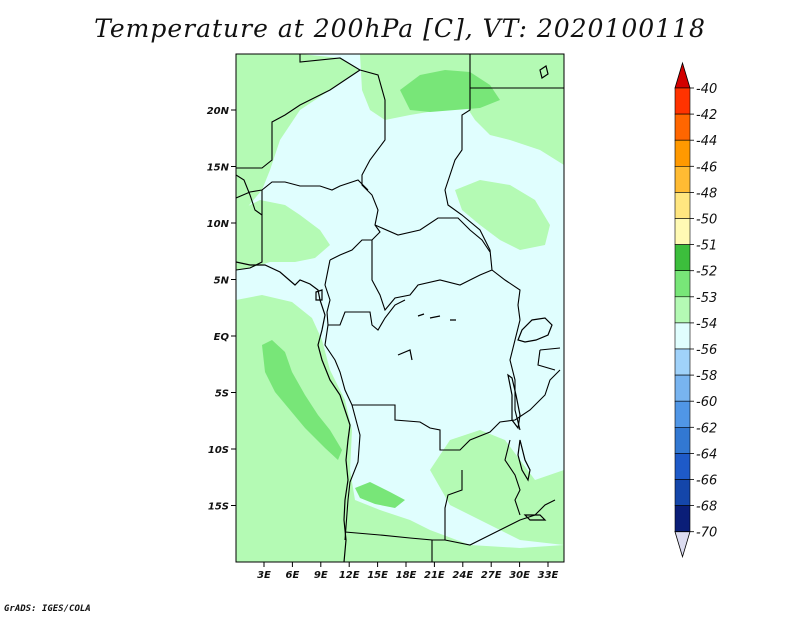 The width and height of the screenshot is (800, 618). I want to click on colorbar-label: -60, so click(706, 402).